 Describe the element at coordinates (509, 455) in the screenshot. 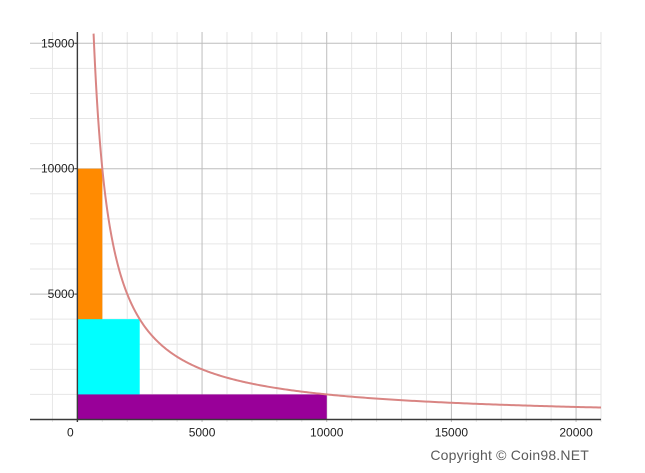

I see `copyright-watermark: Copyright © Coin98.NET` at that location.